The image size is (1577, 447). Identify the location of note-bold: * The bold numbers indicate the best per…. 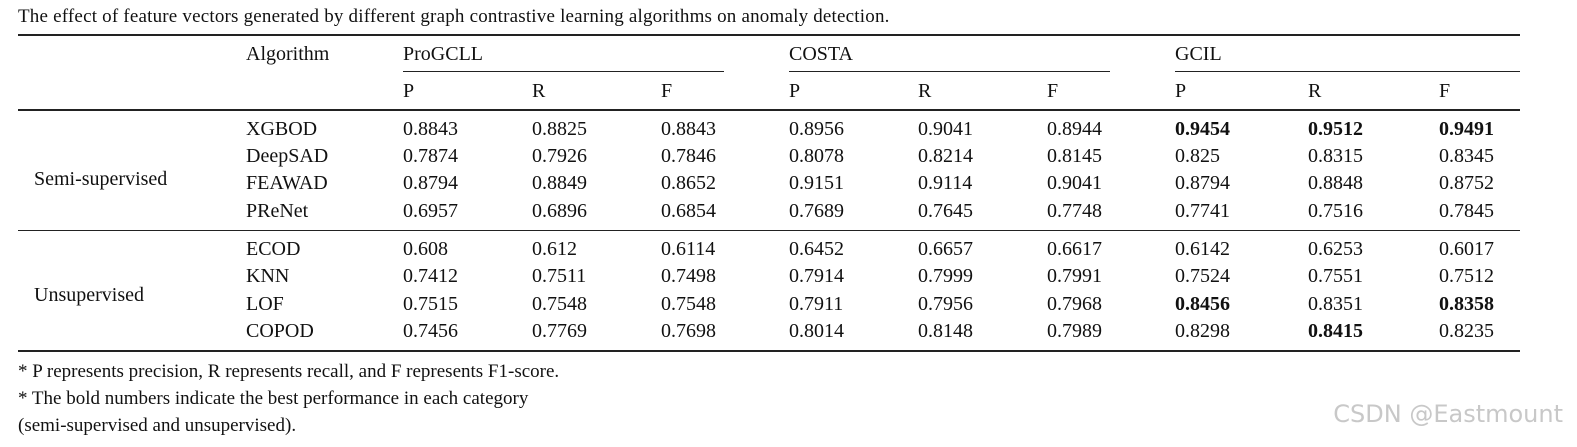
(273, 398).